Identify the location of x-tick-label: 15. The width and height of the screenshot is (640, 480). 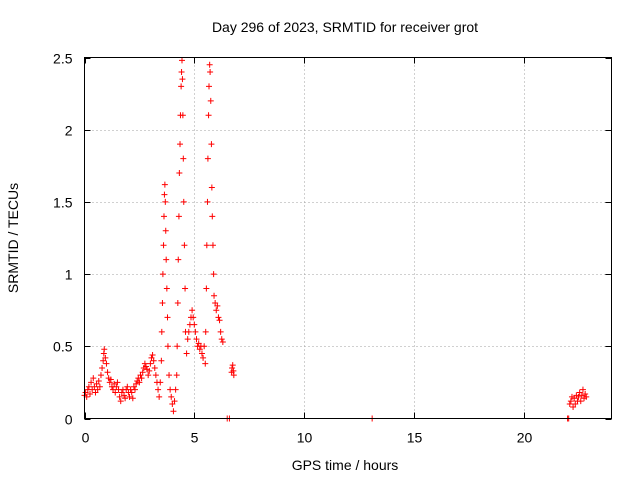
(415, 438).